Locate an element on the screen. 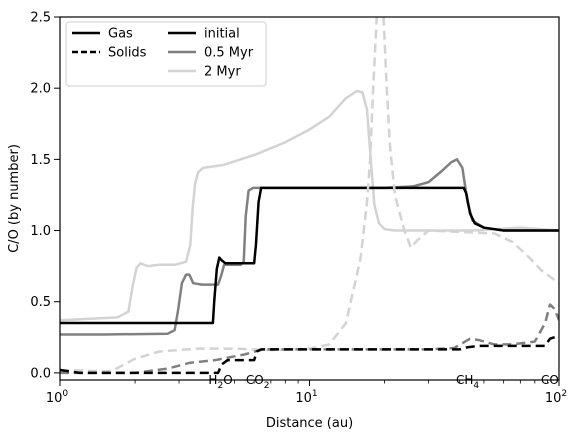 The height and width of the screenshot is (441, 582). snowline-label: H2O is located at coordinates (220, 382).